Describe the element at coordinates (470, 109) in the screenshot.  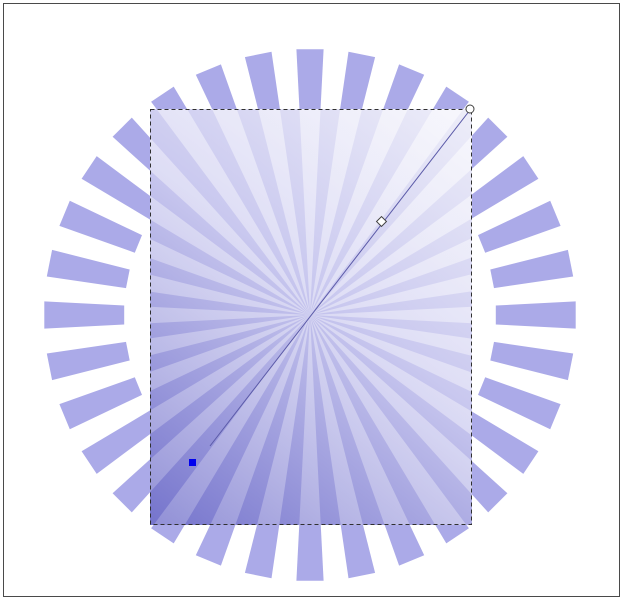
I see `circle-handle-icon` at that location.